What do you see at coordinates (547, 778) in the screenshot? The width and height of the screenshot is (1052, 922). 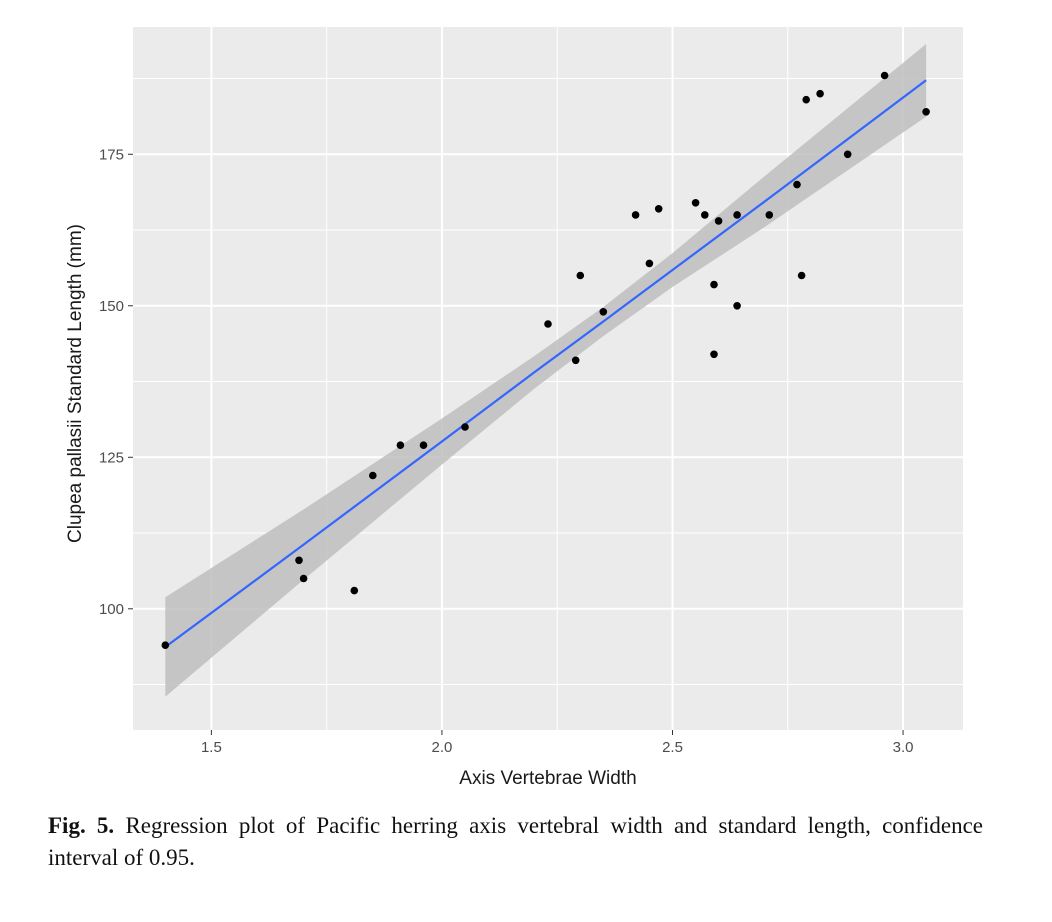 I see `x-axis-title: Axis Vertebrae Width` at bounding box center [547, 778].